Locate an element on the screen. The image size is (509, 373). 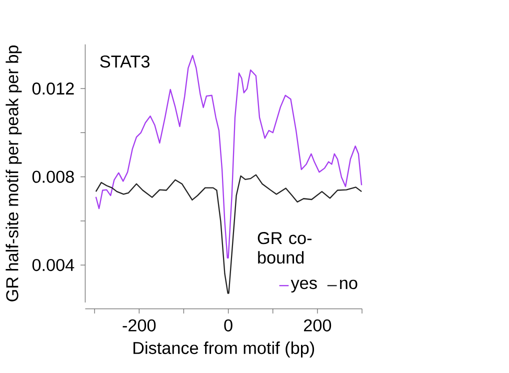
y-tick-label: 0.004 is located at coordinates (53, 265).